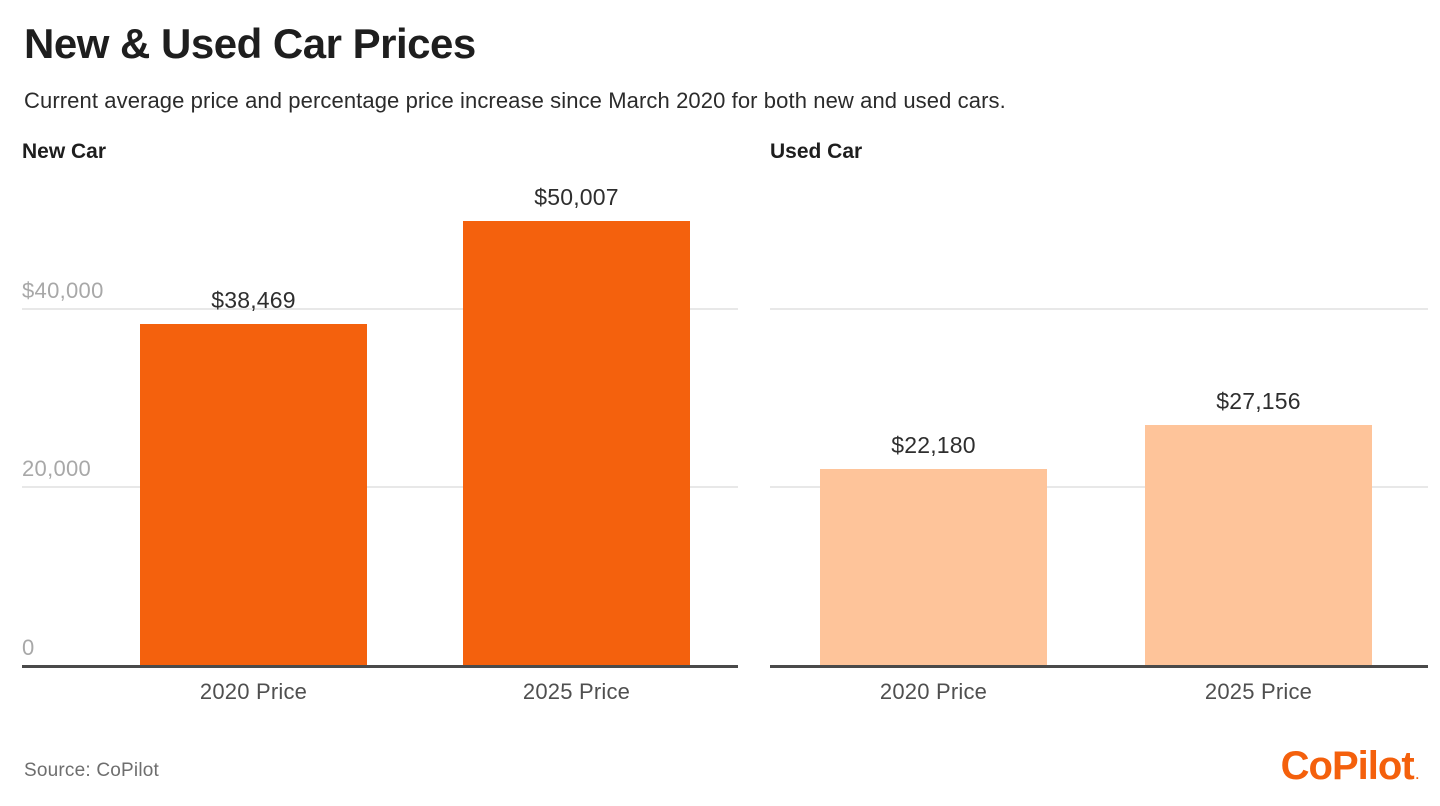 Image resolution: width=1440 pixels, height=806 pixels. What do you see at coordinates (63, 290) in the screenshot?
I see `y-tick-label: $40,000` at bounding box center [63, 290].